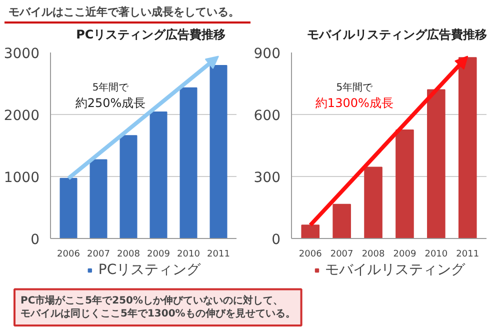 This screenshot has height=329, width=500. What do you see at coordinates (124, 12) in the screenshot?
I see `text: モバイルはここ近年で著しい成長をしている。` at bounding box center [124, 12].